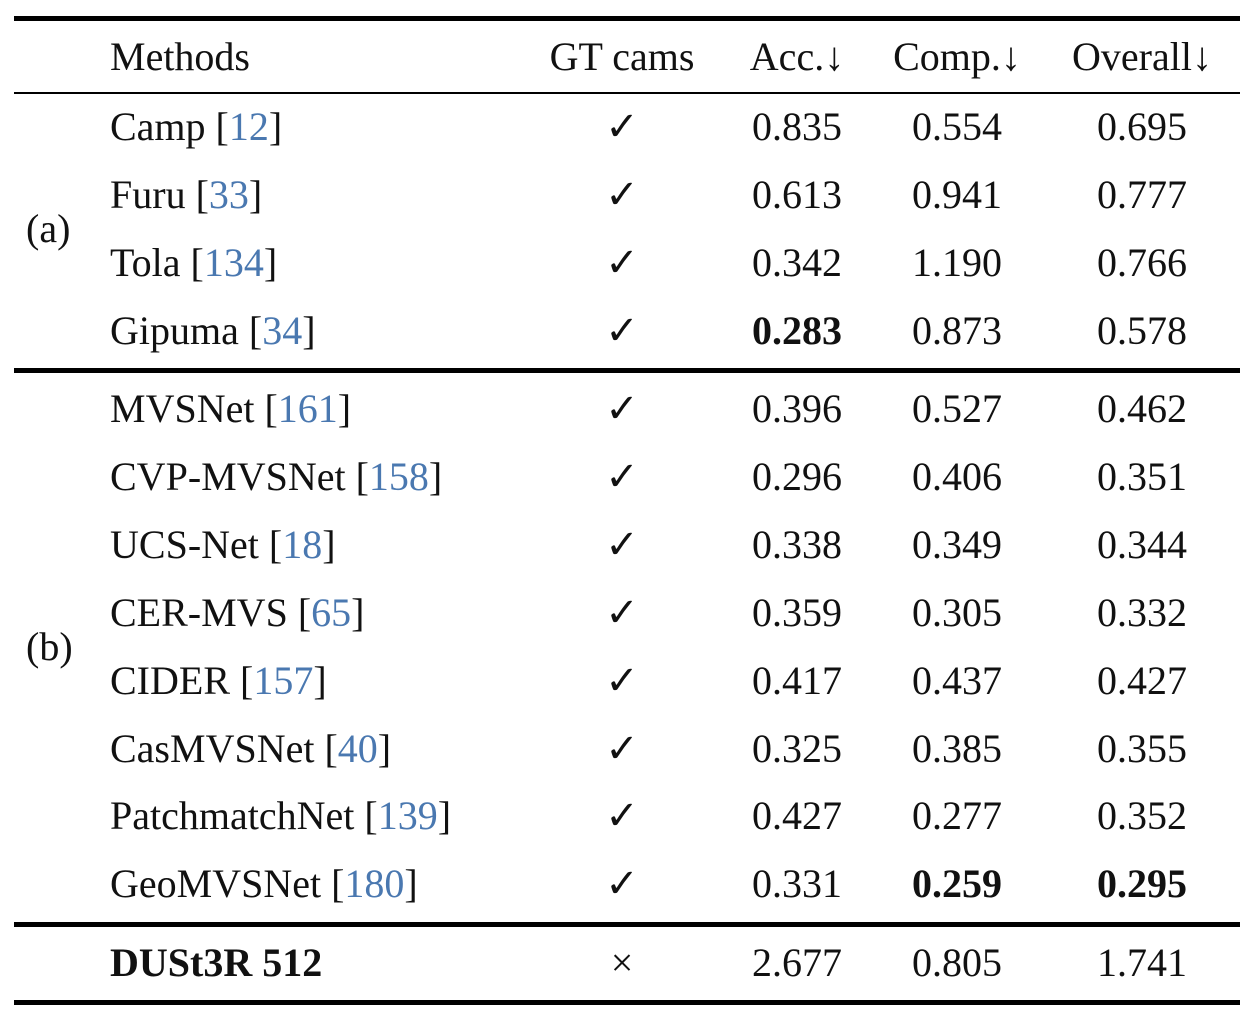 The image size is (1258, 1034). Describe the element at coordinates (248, 126) in the screenshot. I see `citation: 12` at that location.